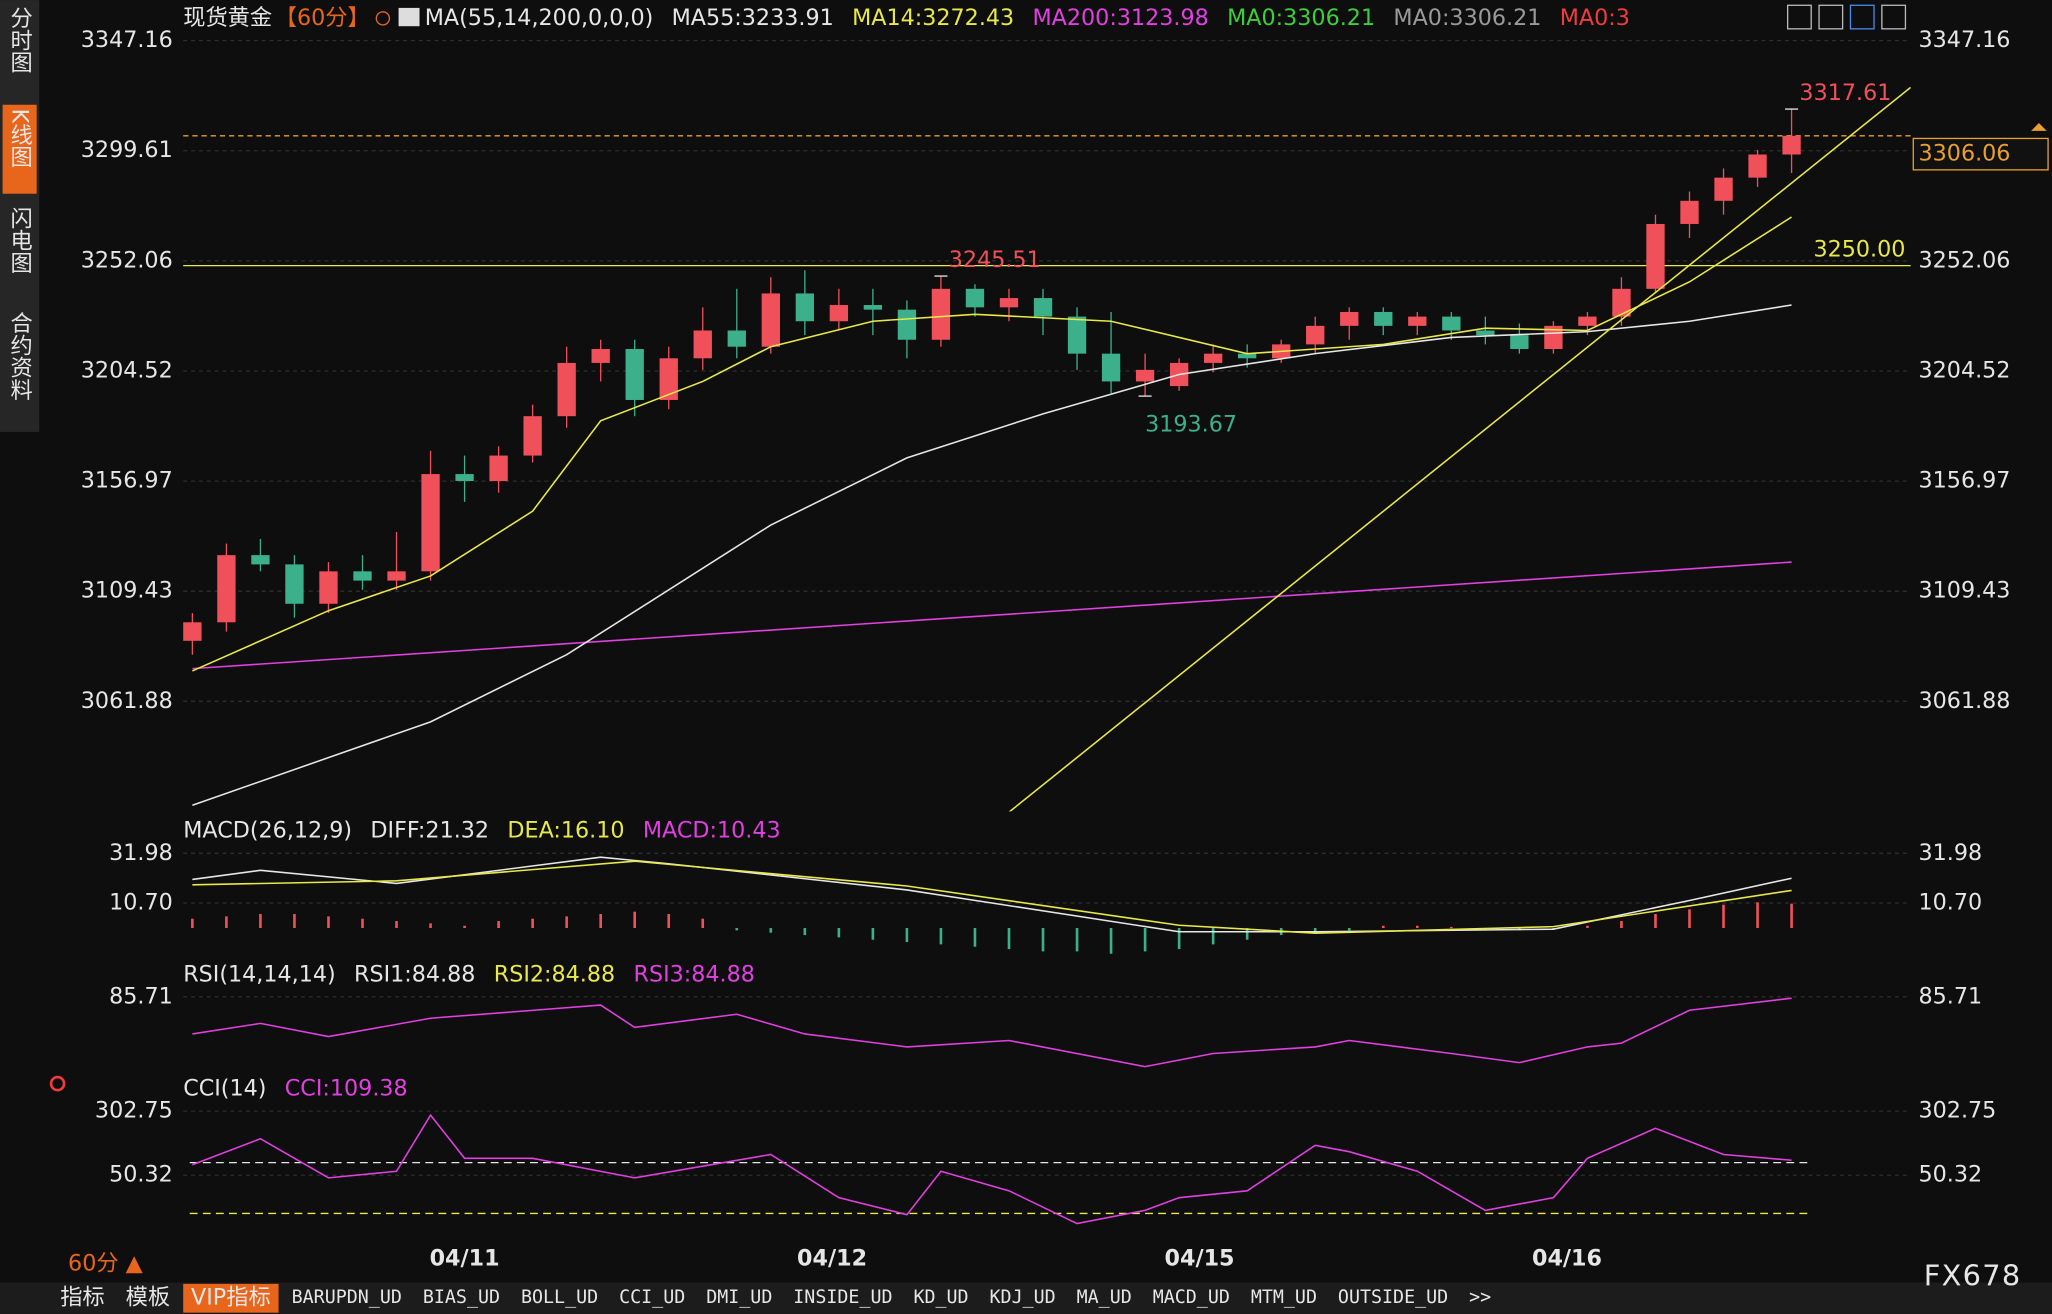 The width and height of the screenshot is (2052, 1314). What do you see at coordinates (1951, 853) in the screenshot?
I see `y-tick-label-right: 31.98` at bounding box center [1951, 853].